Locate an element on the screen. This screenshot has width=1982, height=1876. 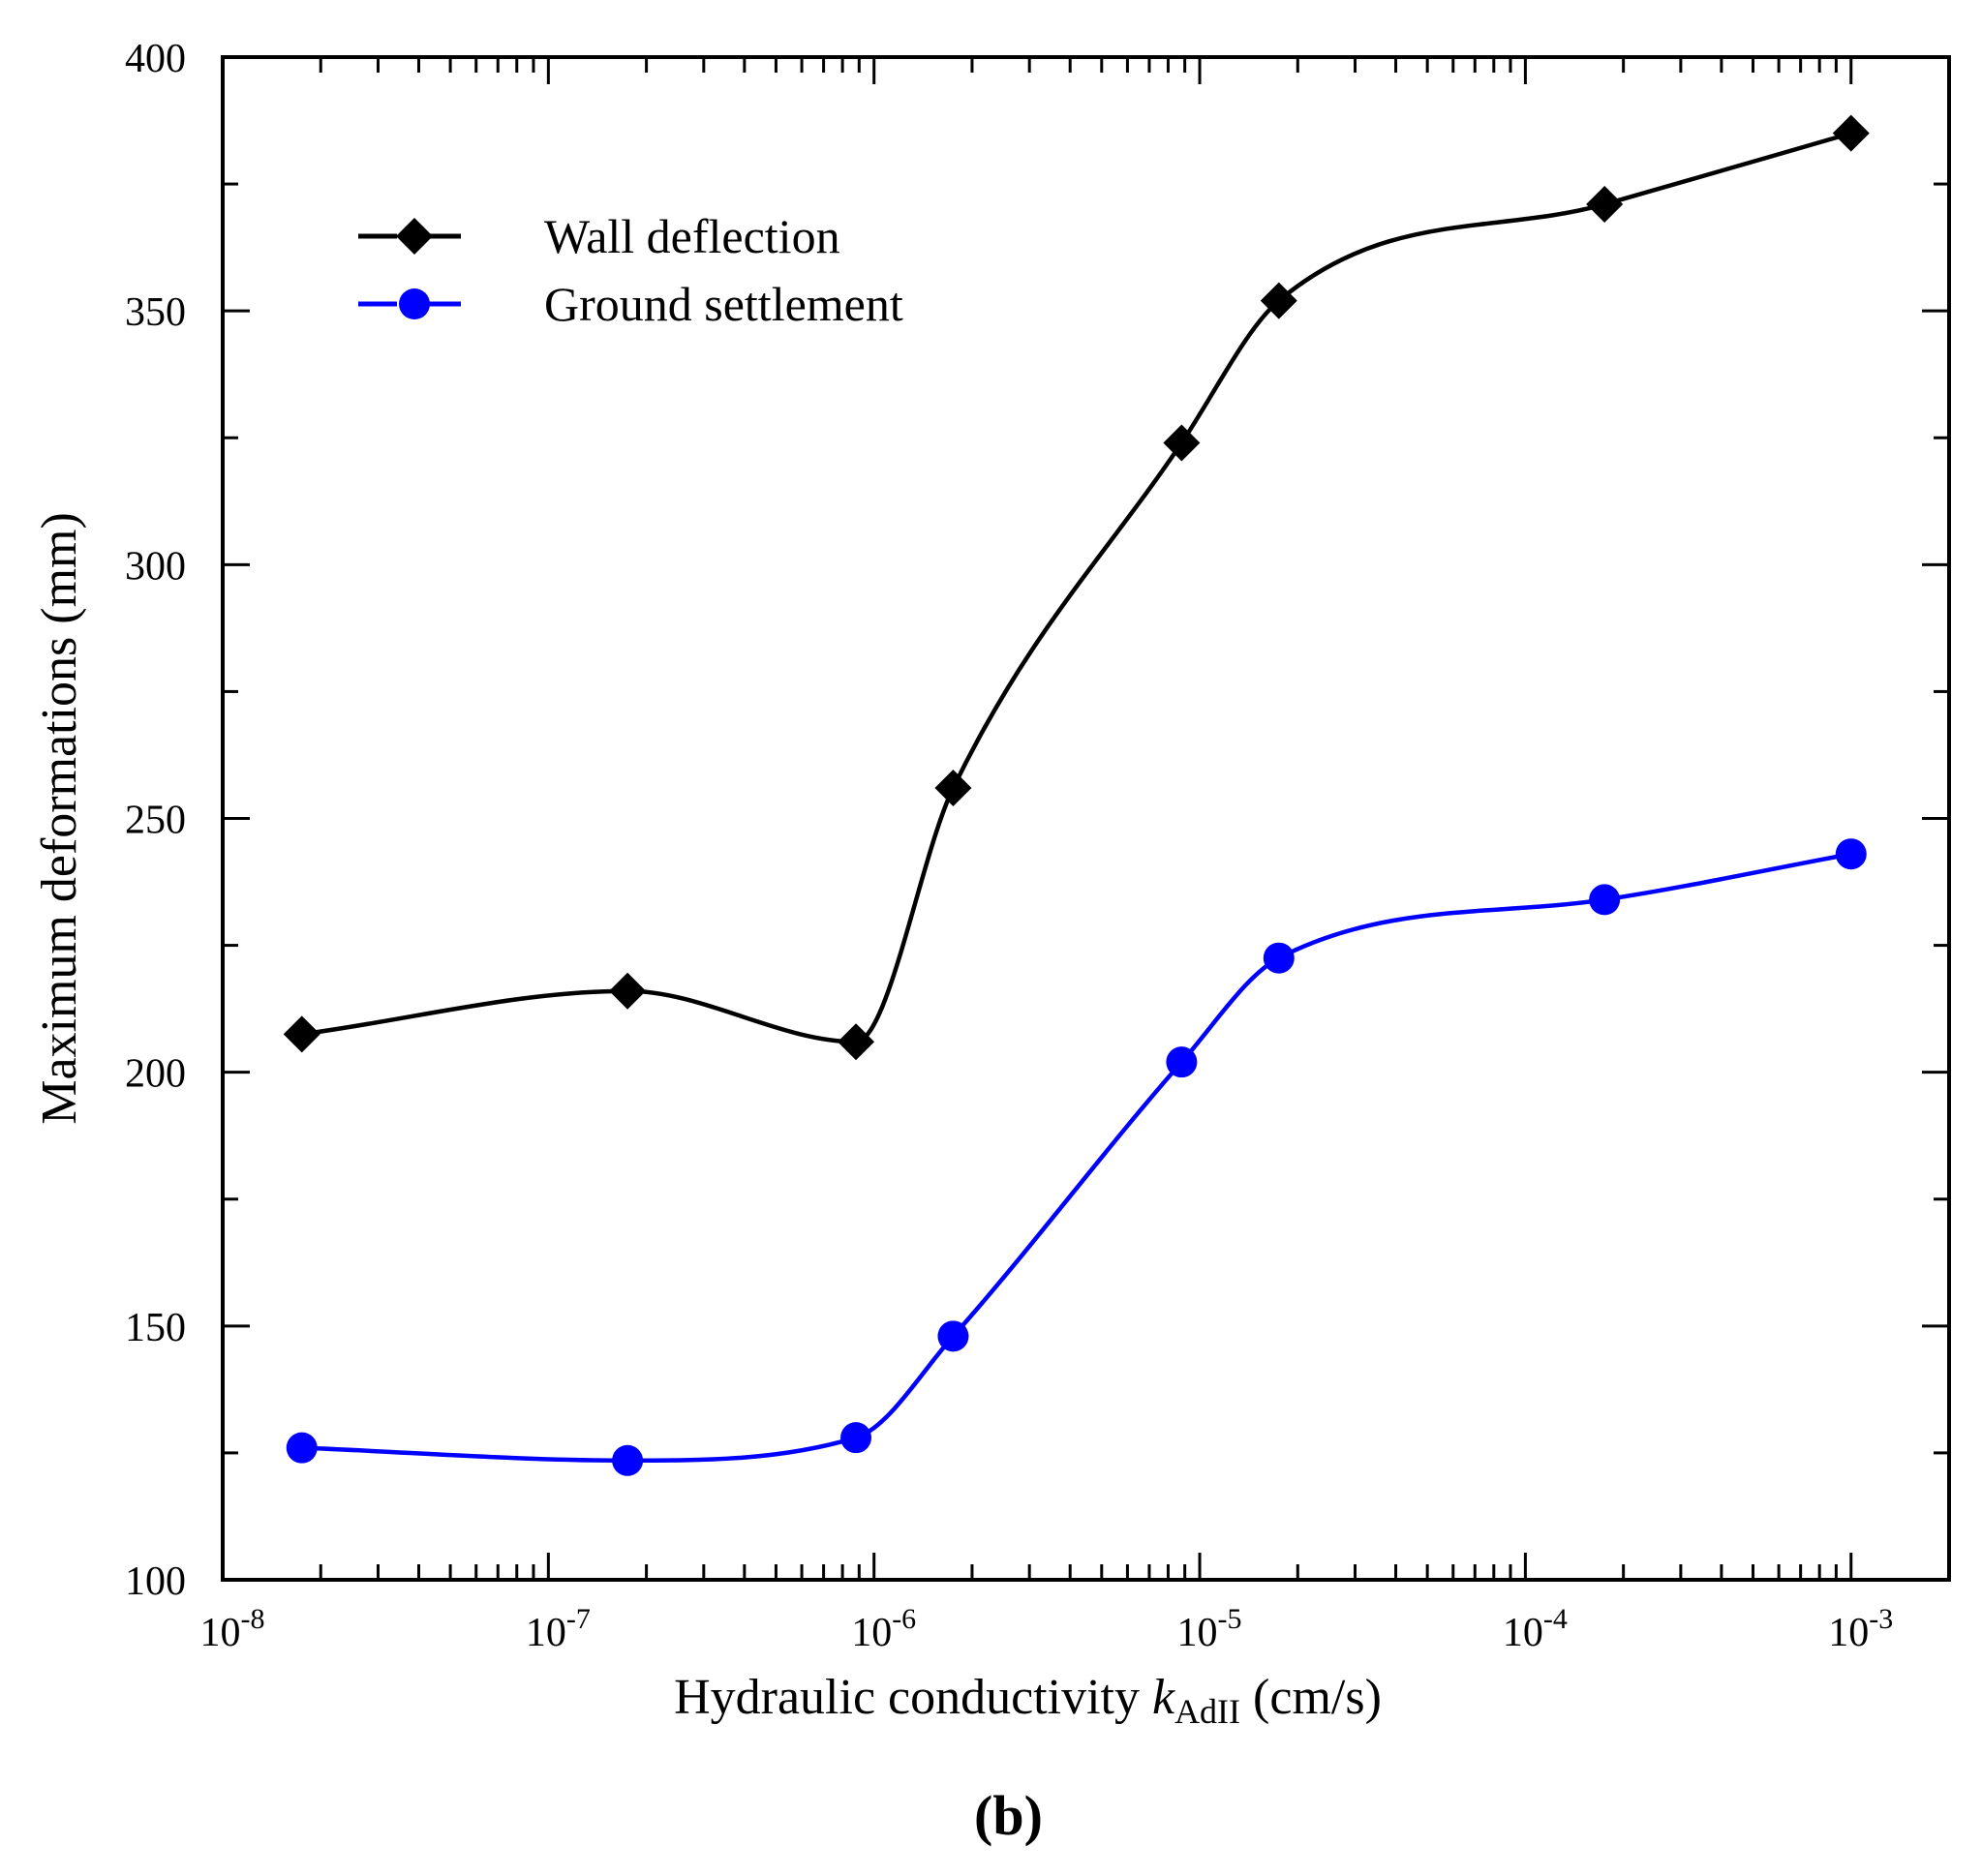
x-axis-title-variable: k is located at coordinates (1163, 1697).